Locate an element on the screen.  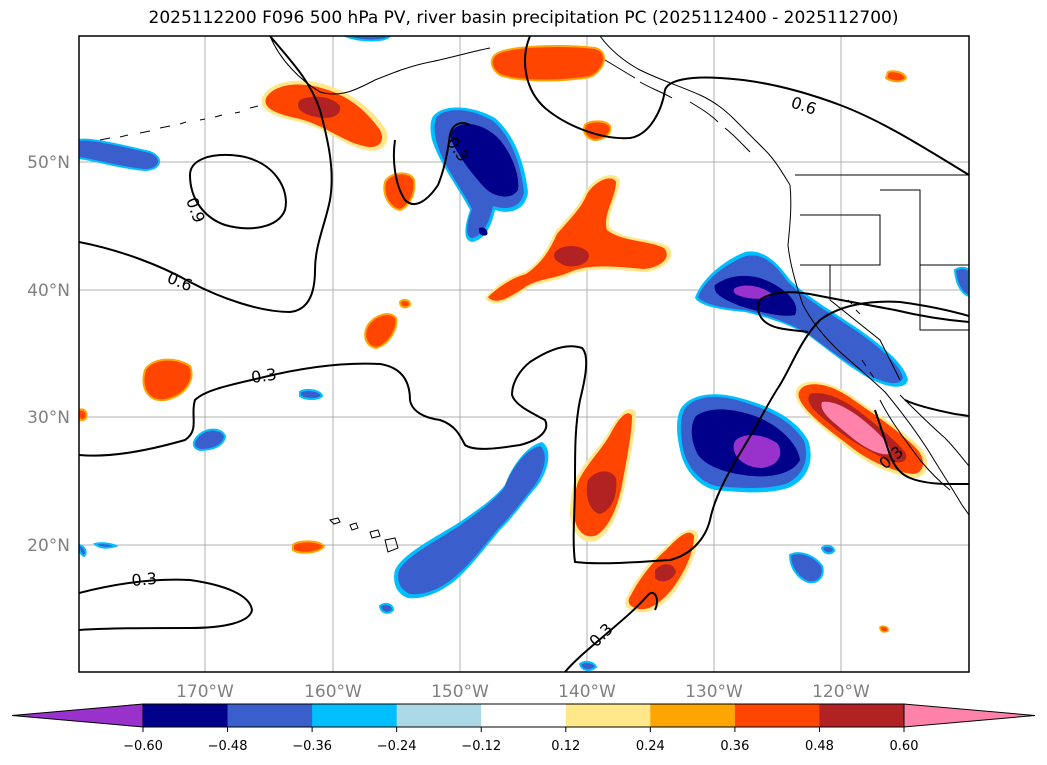
anomaly-blob-tiny is located at coordinates (884, 629).